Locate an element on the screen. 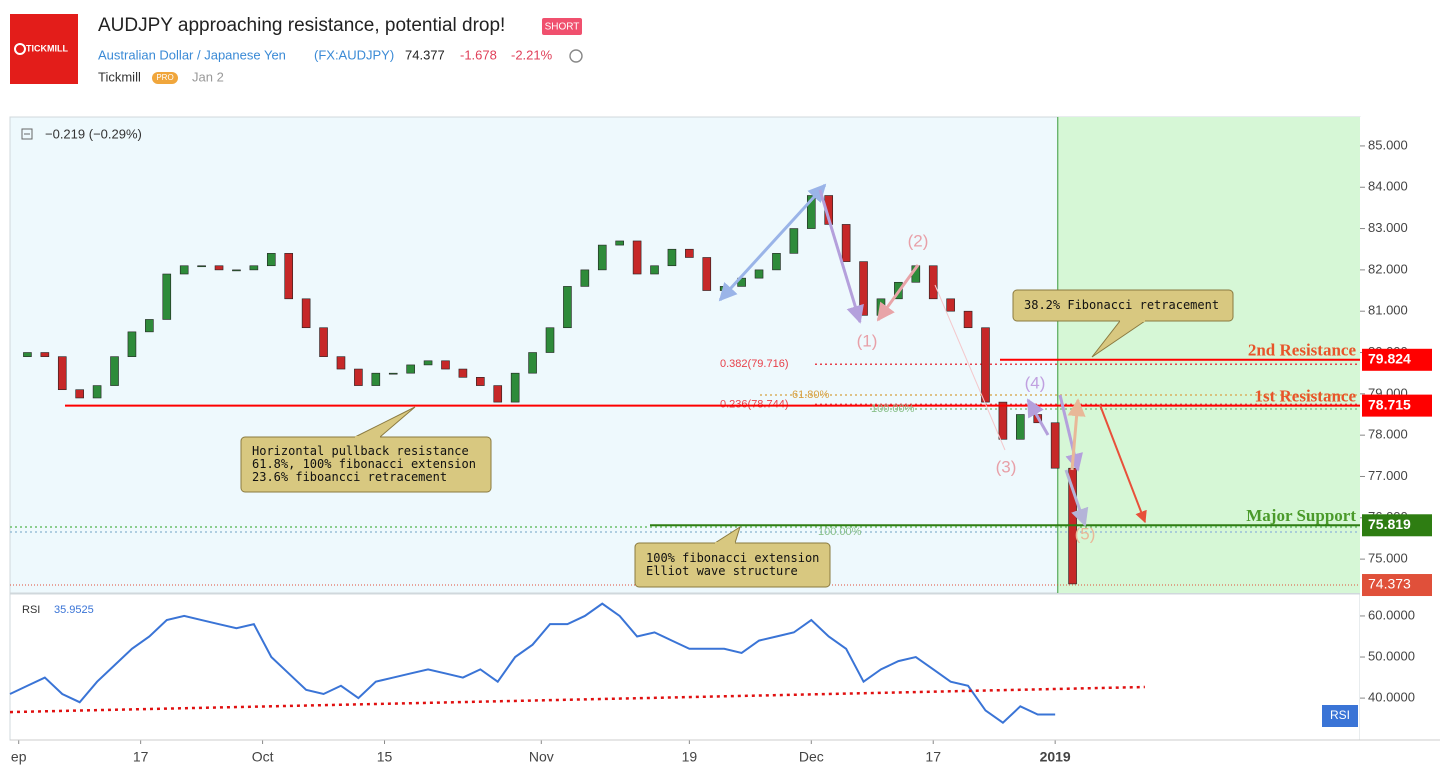 The image size is (1451, 782). price-tick-label: 85.000 is located at coordinates (1388, 144).